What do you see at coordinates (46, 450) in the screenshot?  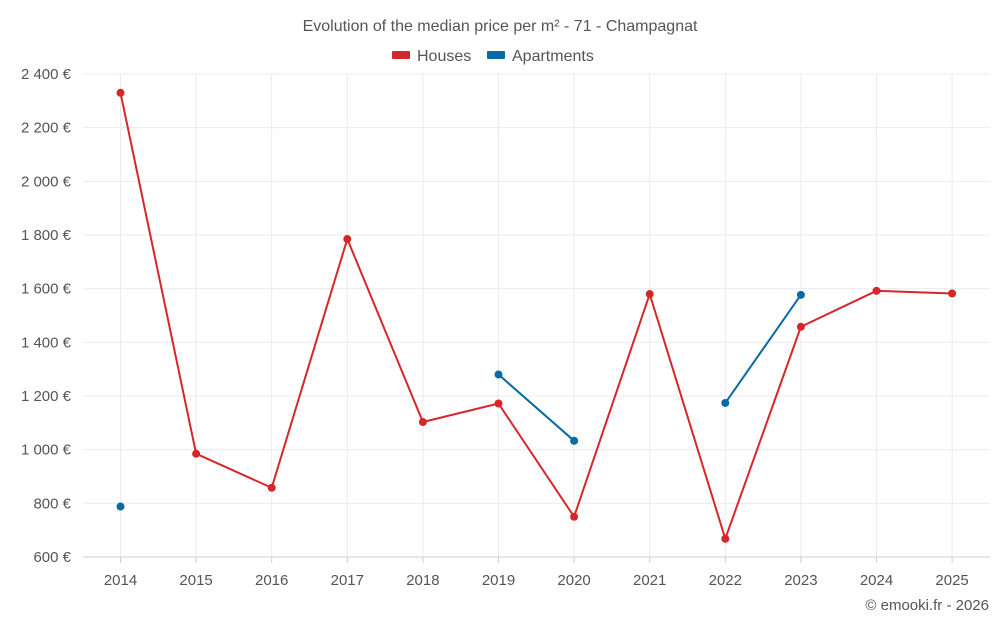 I see `y-tick-label: 1 000 €` at bounding box center [46, 450].